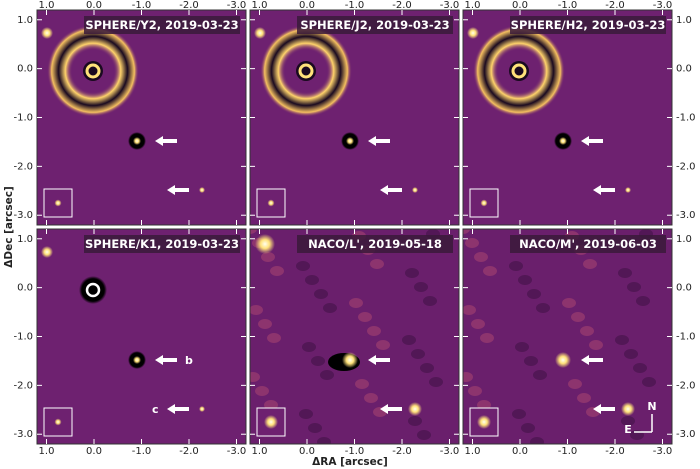 This screenshot has height=469, width=700. I want to click on panel-title: NACO/L', 2019-05-18, so click(375, 244).